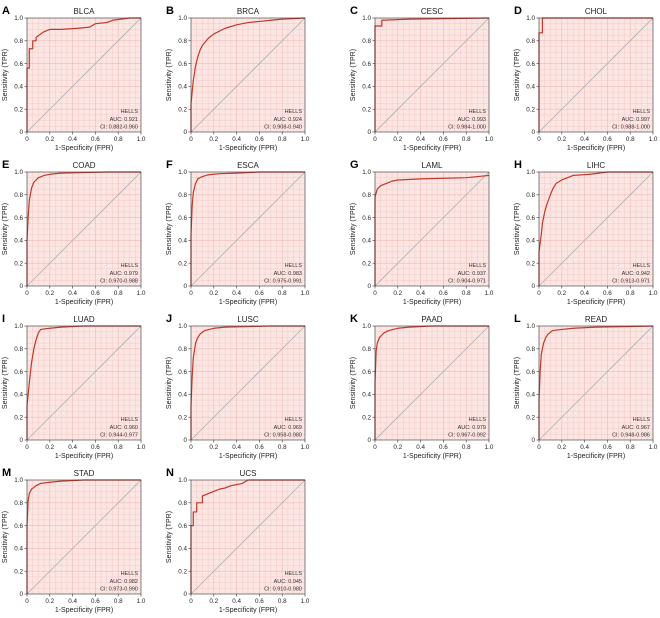 Image resolution: width=660 pixels, height=618 pixels. What do you see at coordinates (631, 282) in the screenshot?
I see `legend-ci: CI: 0.913-0.971` at bounding box center [631, 282].